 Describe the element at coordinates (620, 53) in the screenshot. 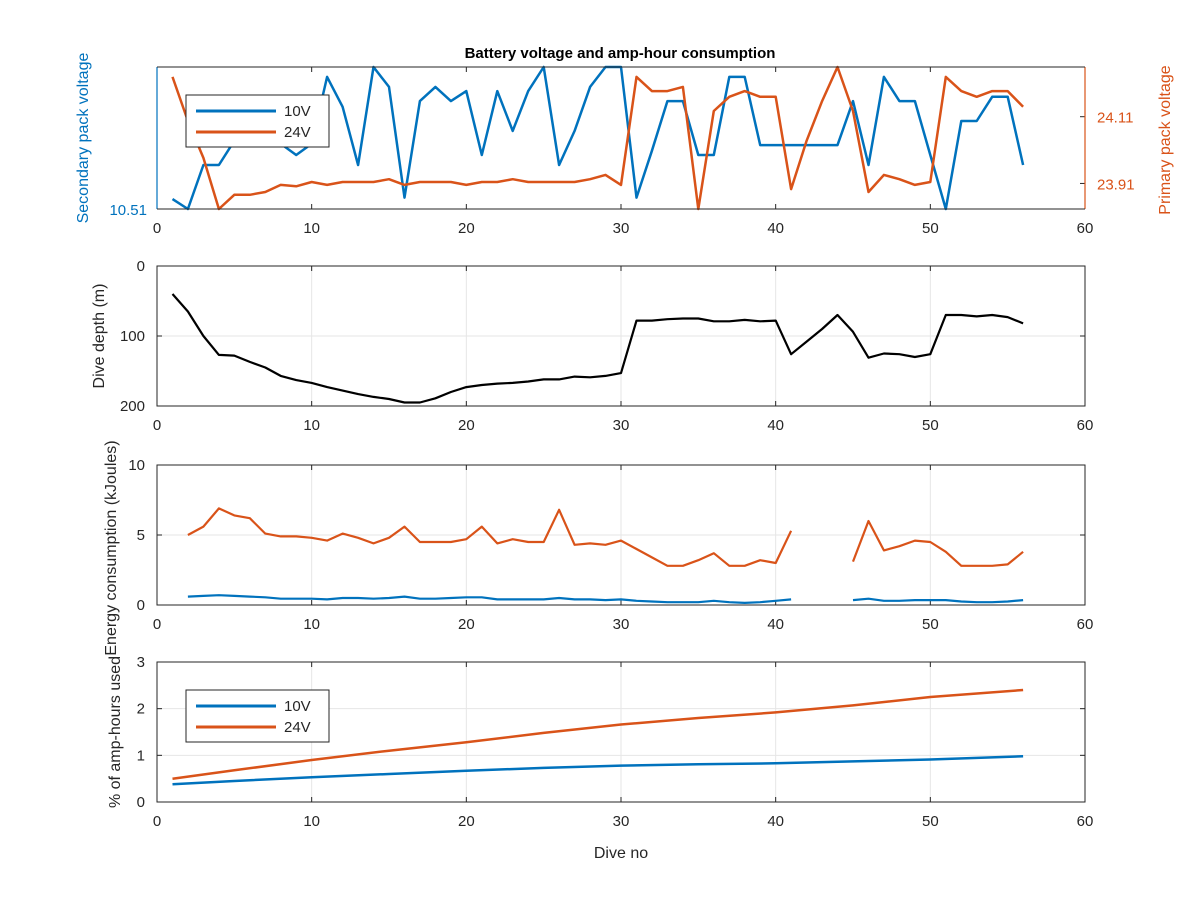

I see `figure-title: Battery voltage and amp-hour consumption` at that location.